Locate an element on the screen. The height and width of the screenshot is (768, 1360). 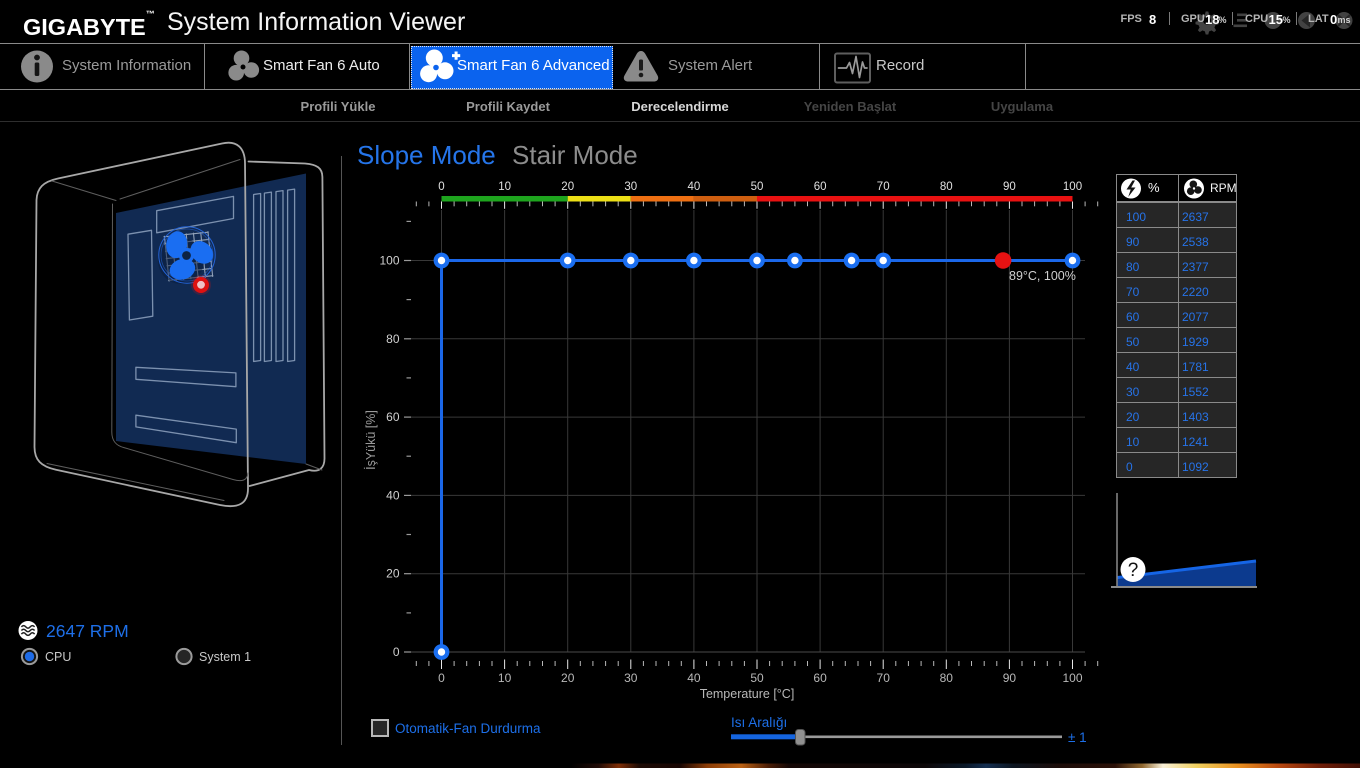
svg-text: Temperature [°C] is located at coordinates (747, 694).